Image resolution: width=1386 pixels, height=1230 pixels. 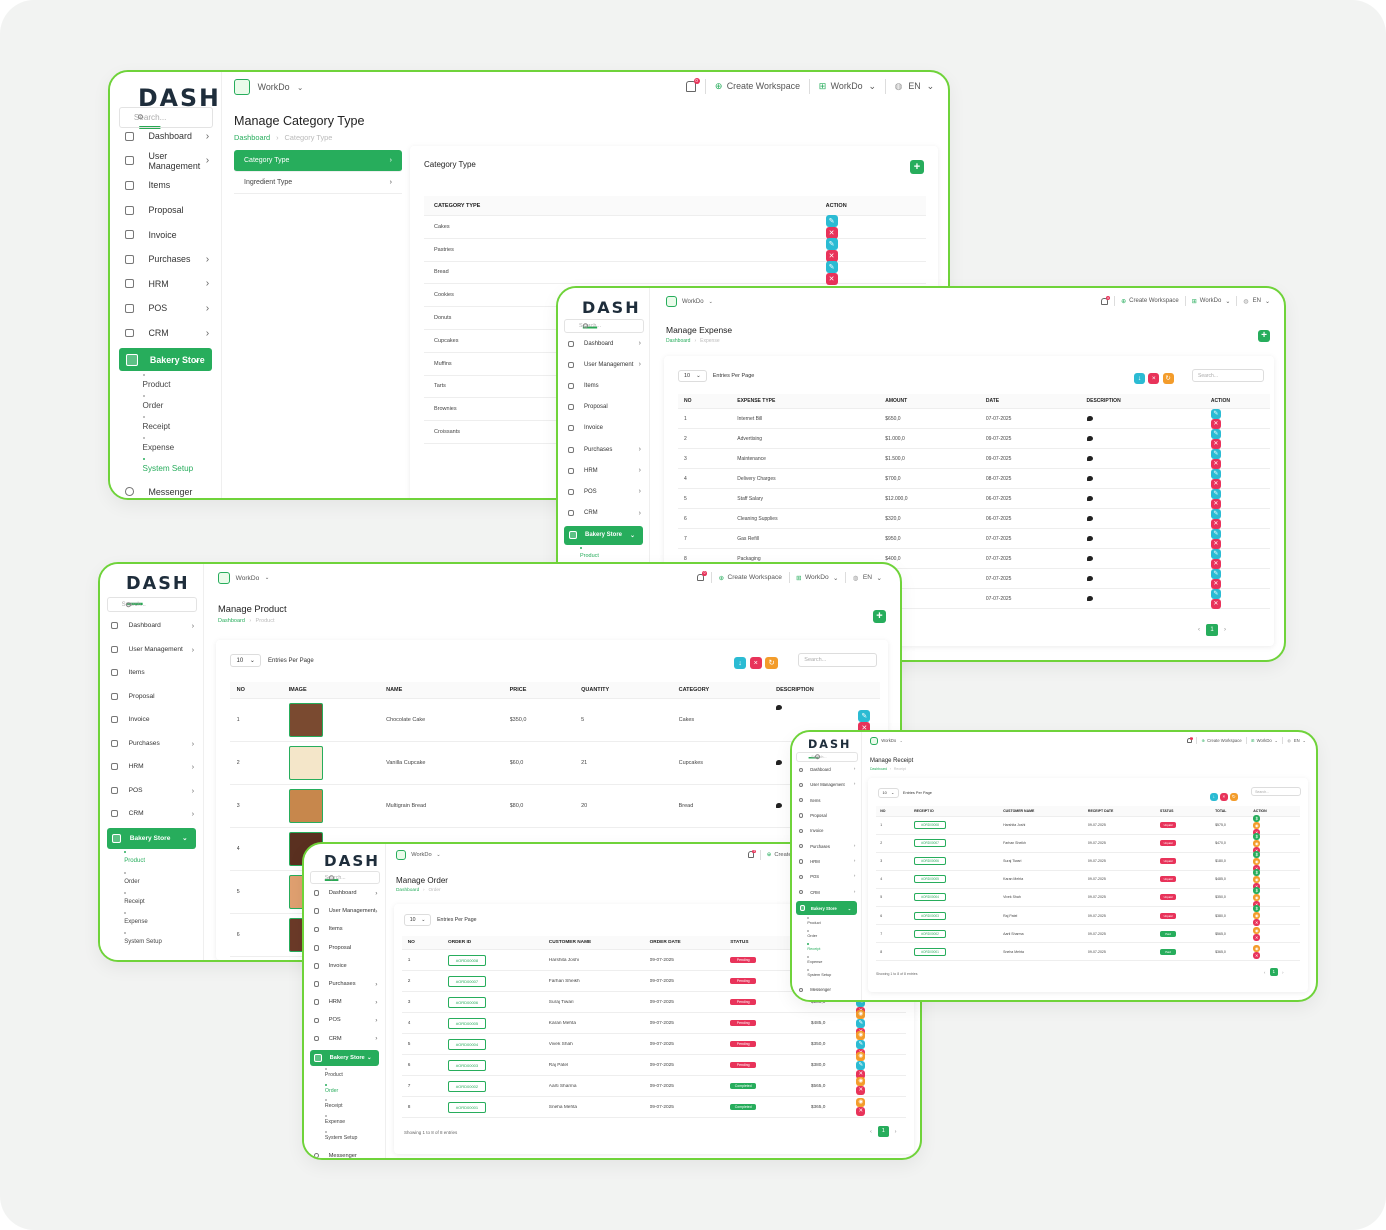 What do you see at coordinates (930, 825) in the screenshot?
I see `receipt-id-link: #ORD00008` at bounding box center [930, 825].